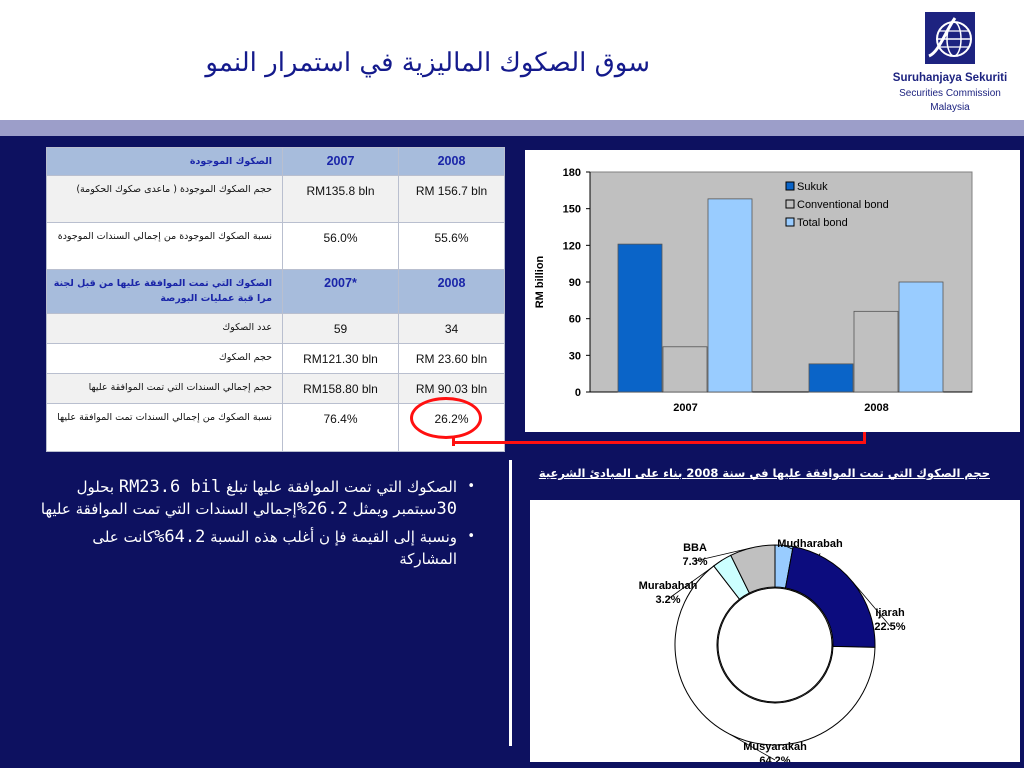 The height and width of the screenshot is (768, 1024). What do you see at coordinates (810, 544) in the screenshot?
I see `slice-name-label: Mudharabah` at bounding box center [810, 544].